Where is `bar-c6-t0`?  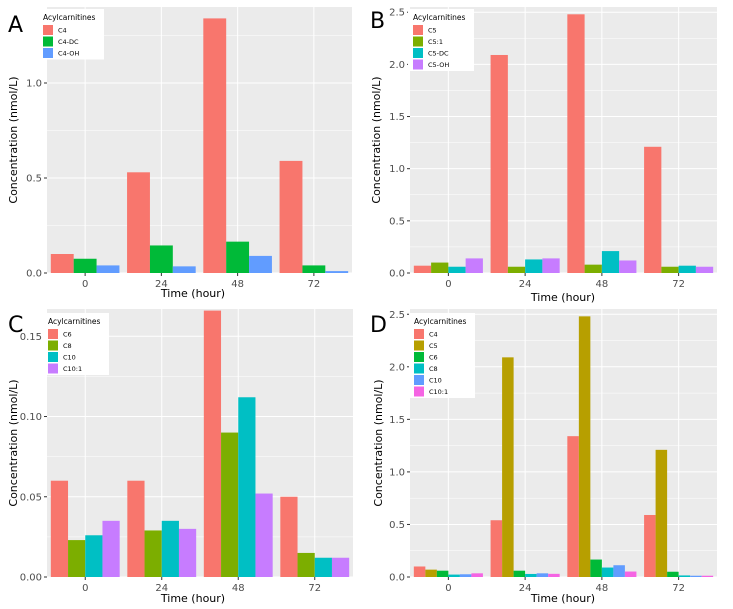 bar-c6-t0 is located at coordinates (442, 573).